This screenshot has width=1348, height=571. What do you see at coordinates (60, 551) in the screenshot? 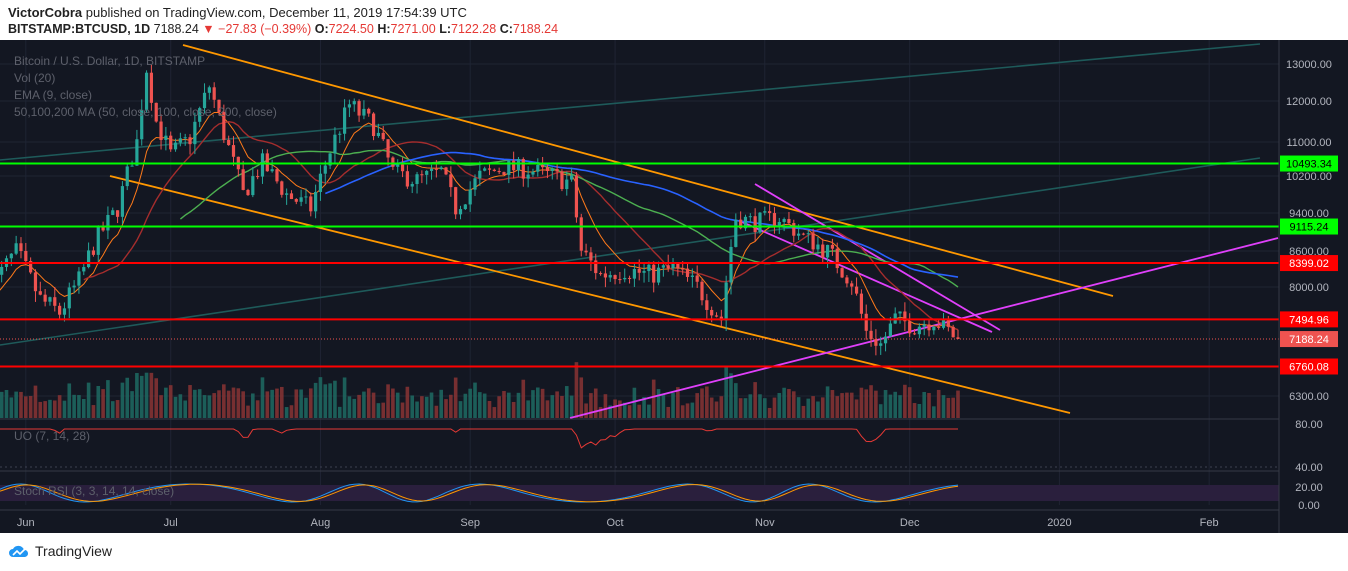
I see `tradingview-logo: TradingView` at bounding box center [60, 551].